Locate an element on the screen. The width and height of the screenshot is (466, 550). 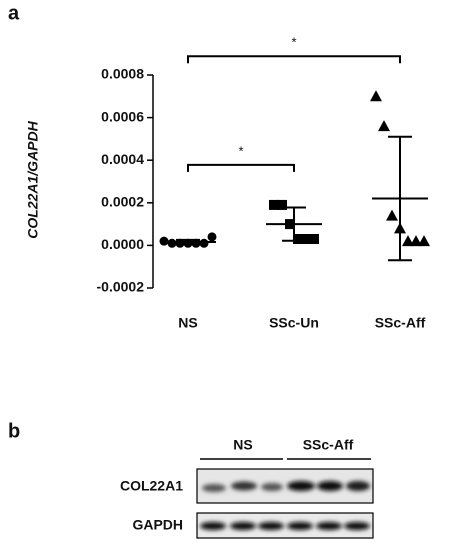
row-label: COL22A1 is located at coordinates (151, 486).